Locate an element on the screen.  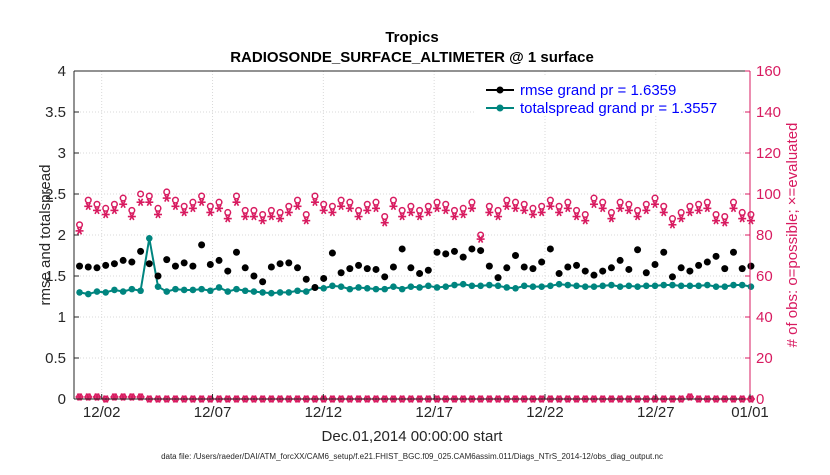
y-tick-label: 0 is located at coordinates (62, 399).